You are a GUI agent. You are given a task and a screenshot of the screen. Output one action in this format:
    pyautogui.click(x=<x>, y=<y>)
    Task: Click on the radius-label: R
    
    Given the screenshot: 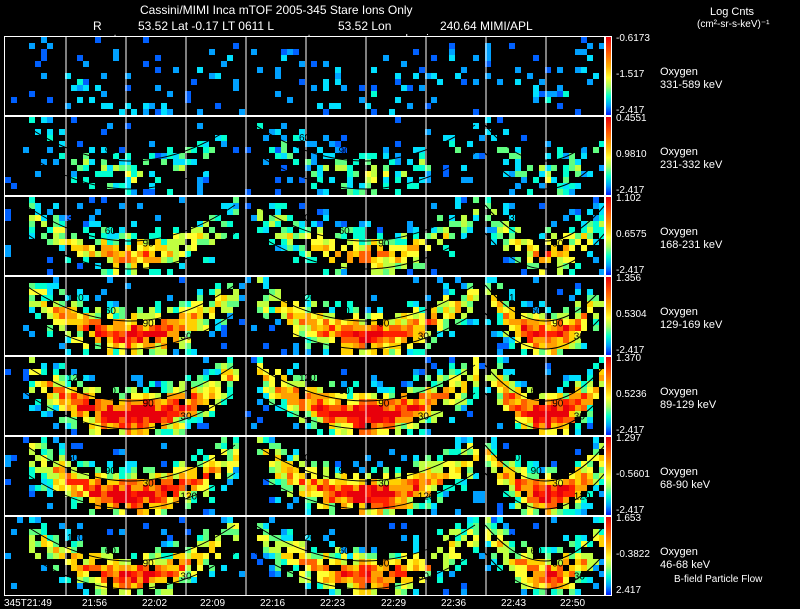 What is the action you would take?
    pyautogui.click(x=97, y=26)
    